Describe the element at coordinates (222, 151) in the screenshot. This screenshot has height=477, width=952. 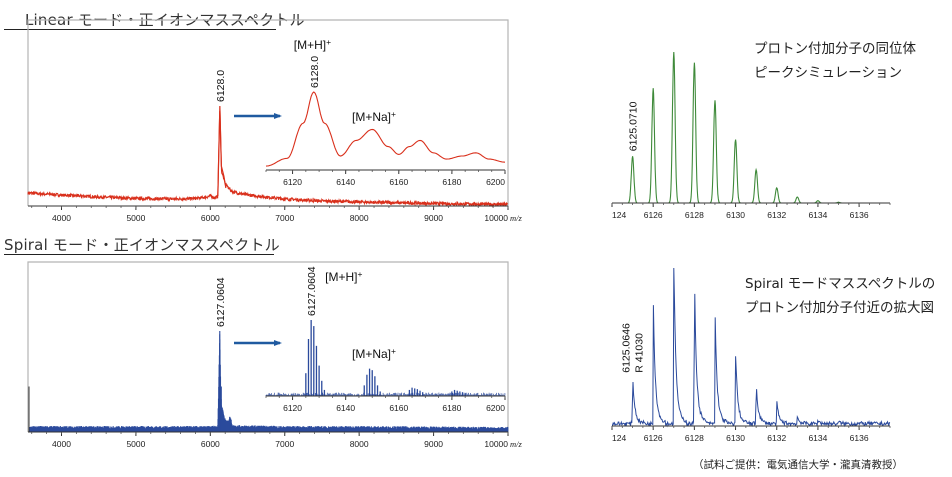
I see `linear-peak-mark` at that location.